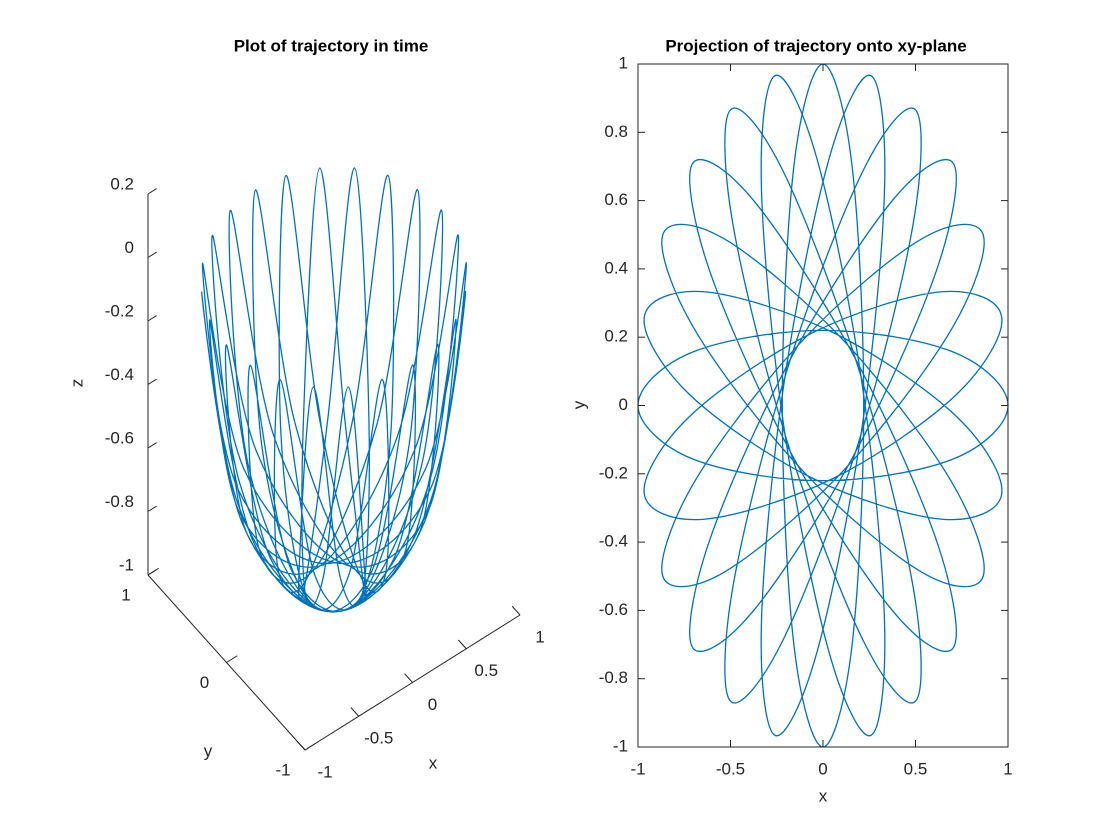 This screenshot has width=1120, height=840. Describe the element at coordinates (76, 383) in the screenshot. I see `z-axis-label: z` at that location.